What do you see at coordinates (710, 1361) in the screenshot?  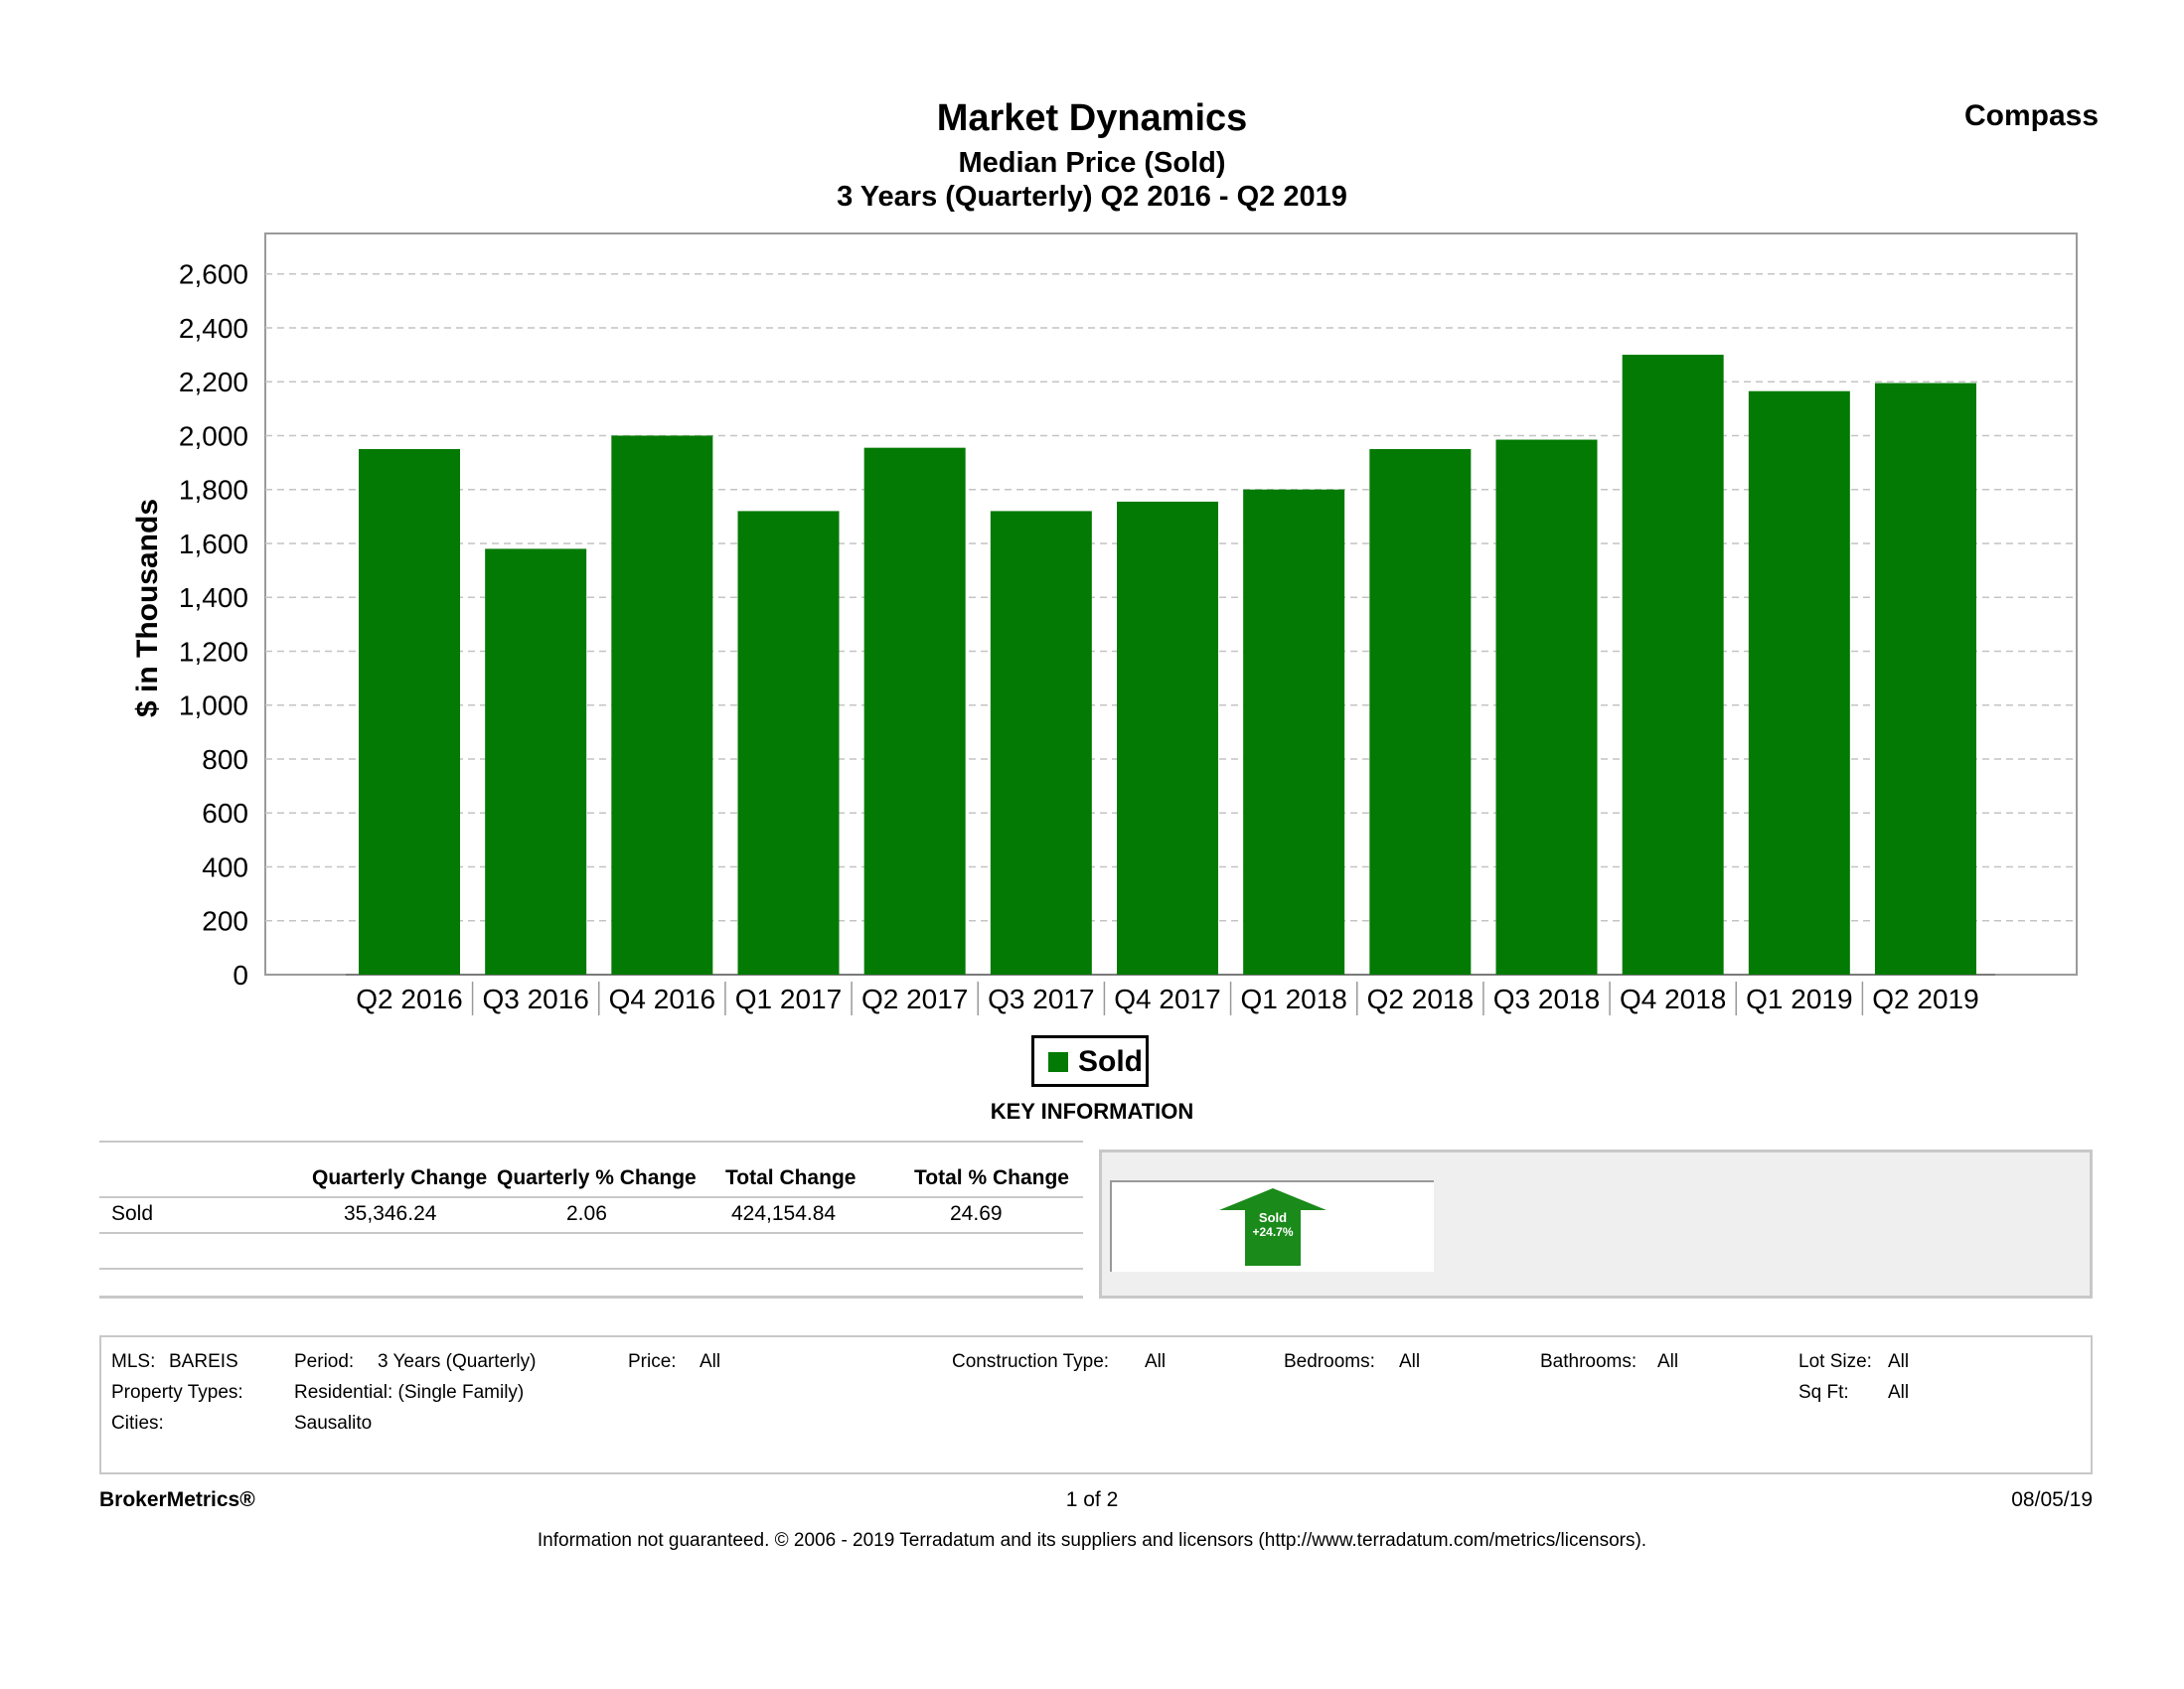 I see `price-value: All` at bounding box center [710, 1361].